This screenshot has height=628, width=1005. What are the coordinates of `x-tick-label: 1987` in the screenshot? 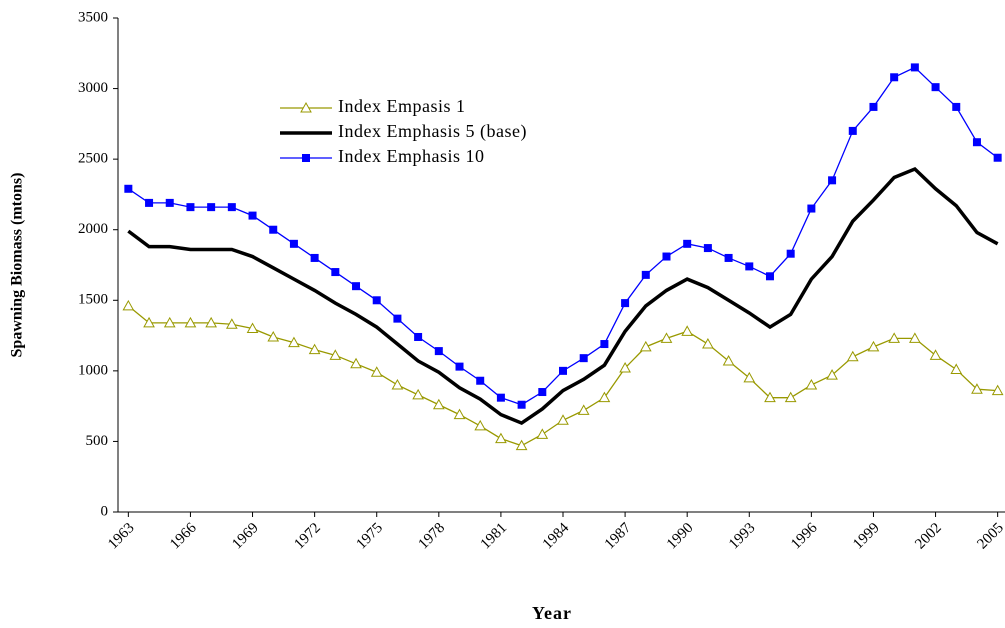 It's located at (618, 536).